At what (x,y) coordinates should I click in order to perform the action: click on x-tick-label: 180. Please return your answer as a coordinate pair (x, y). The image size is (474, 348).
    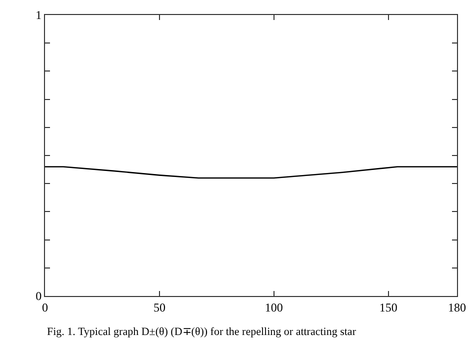
    Looking at the image, I should click on (457, 307).